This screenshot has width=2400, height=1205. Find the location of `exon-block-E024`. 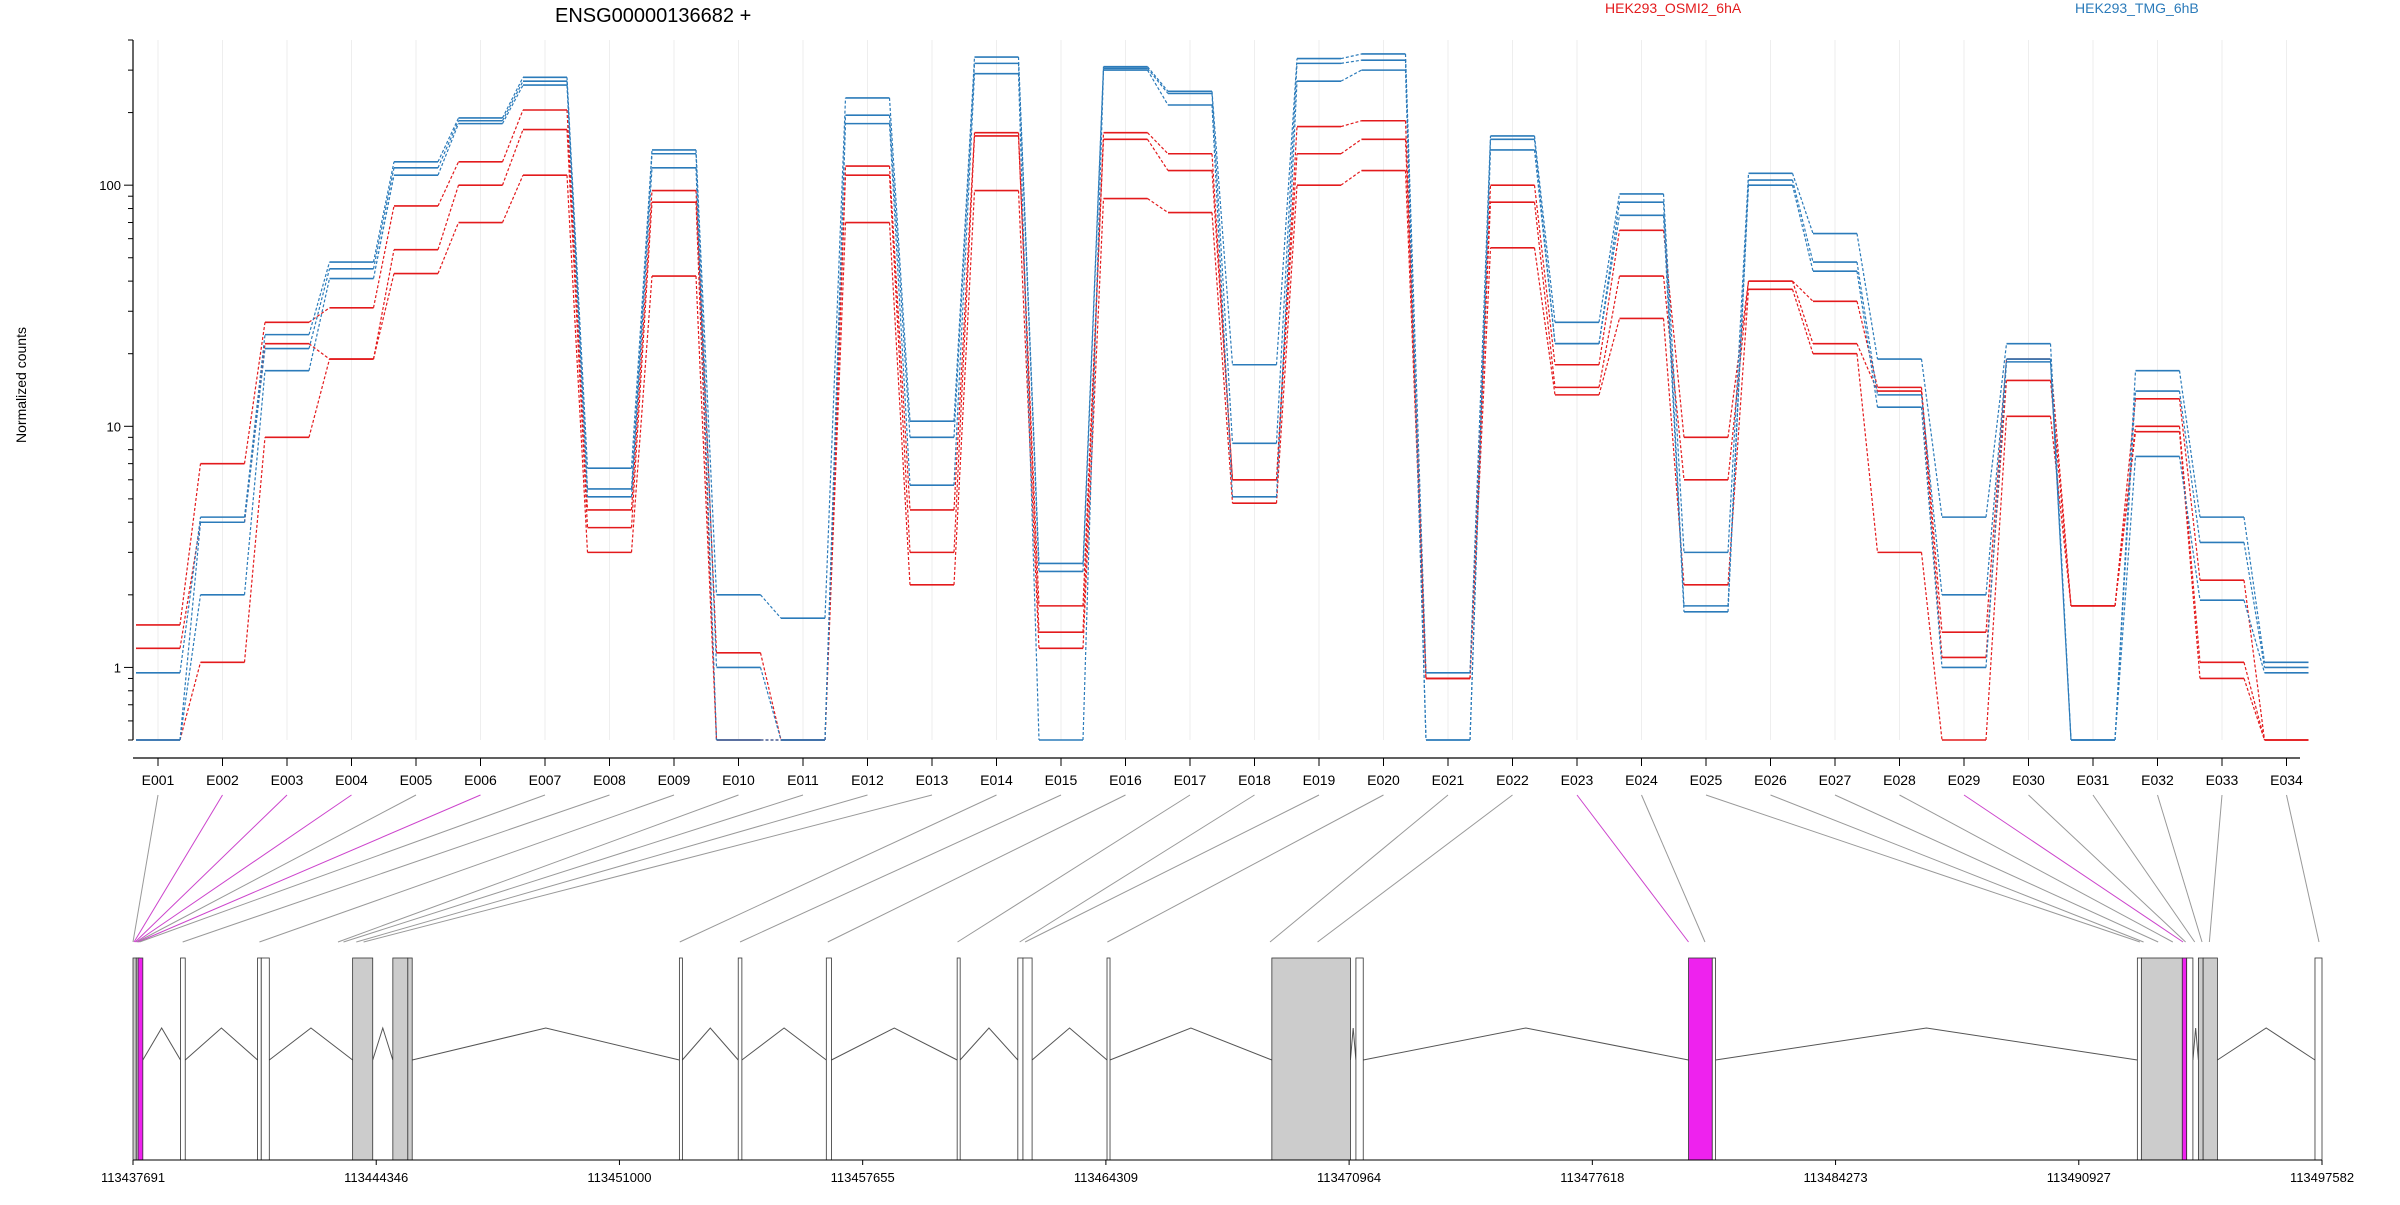

exon-block-E024 is located at coordinates (2190, 1059).